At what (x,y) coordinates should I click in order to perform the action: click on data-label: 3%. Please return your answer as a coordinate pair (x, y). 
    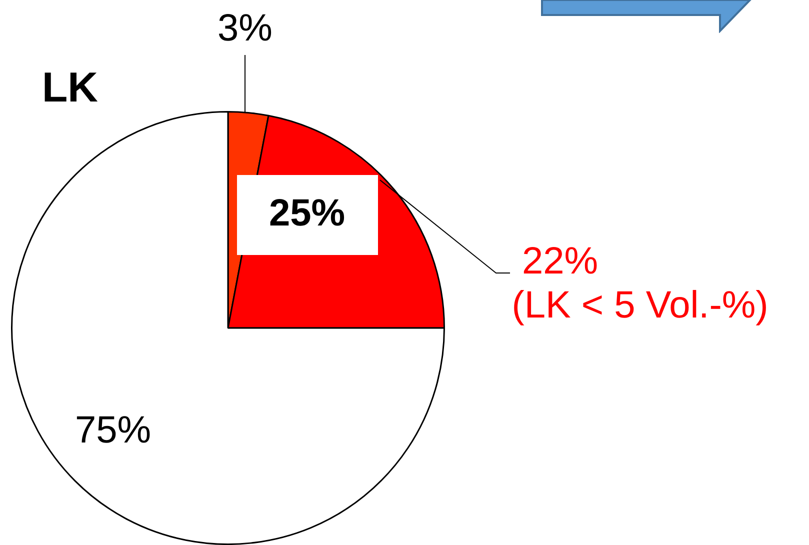
    Looking at the image, I should click on (245, 28).